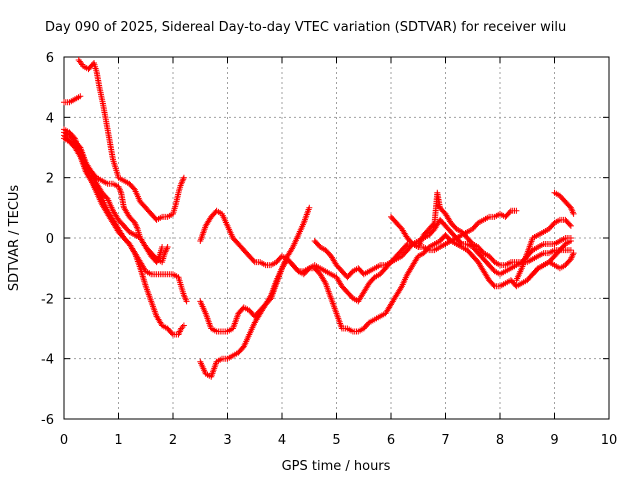 Image resolution: width=640 pixels, height=480 pixels. What do you see at coordinates (47, 299) in the screenshot?
I see `y-tick-label: -2` at bounding box center [47, 299].